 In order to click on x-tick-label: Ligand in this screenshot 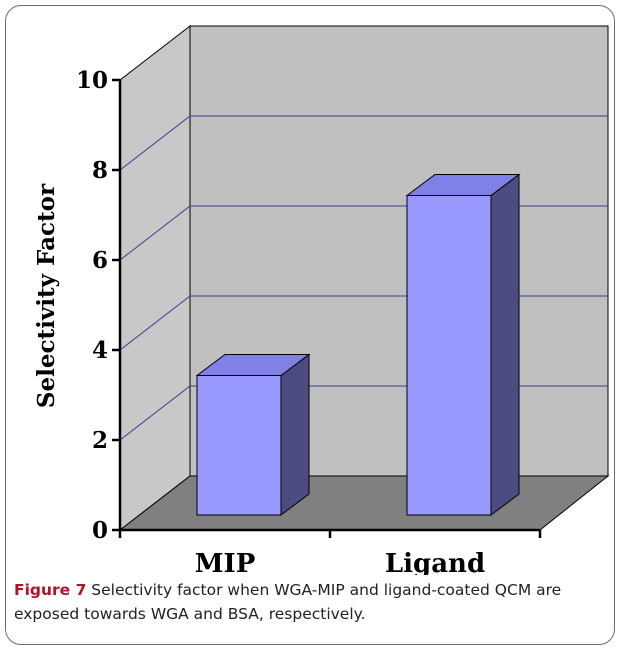, I will do `click(435, 562)`.